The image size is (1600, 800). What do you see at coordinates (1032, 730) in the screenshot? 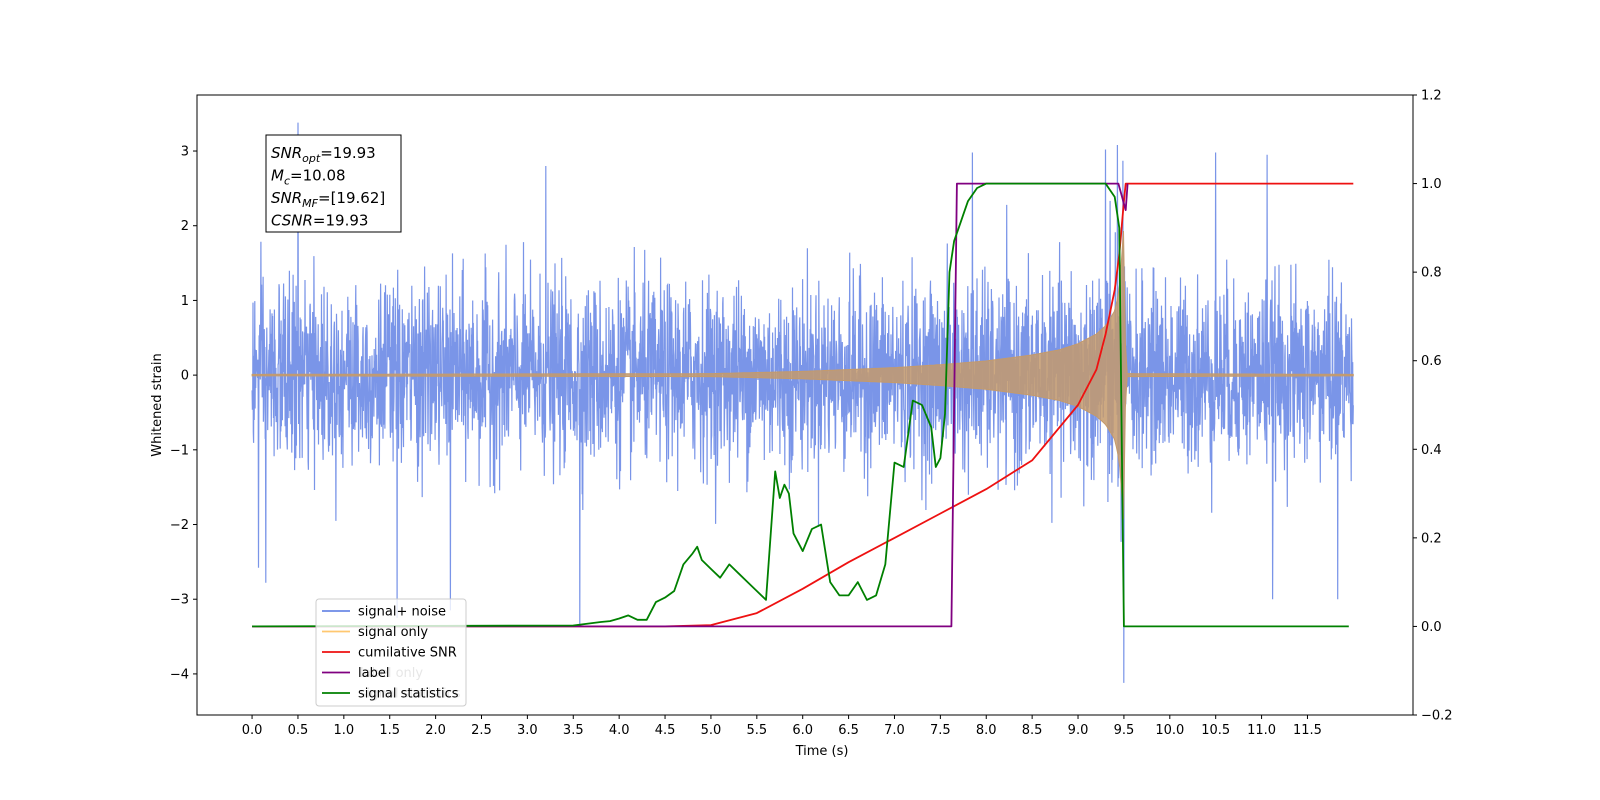
I see `x-tick-label: 8.5` at bounding box center [1032, 730].